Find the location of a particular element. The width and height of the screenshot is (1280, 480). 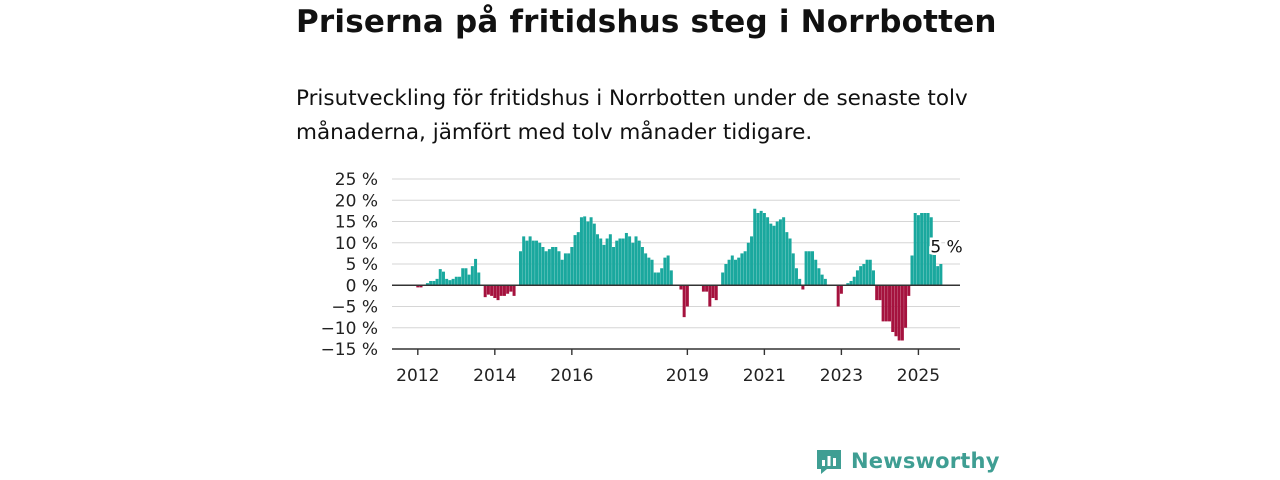

x-tick-label: 2023 is located at coordinates (841, 376).